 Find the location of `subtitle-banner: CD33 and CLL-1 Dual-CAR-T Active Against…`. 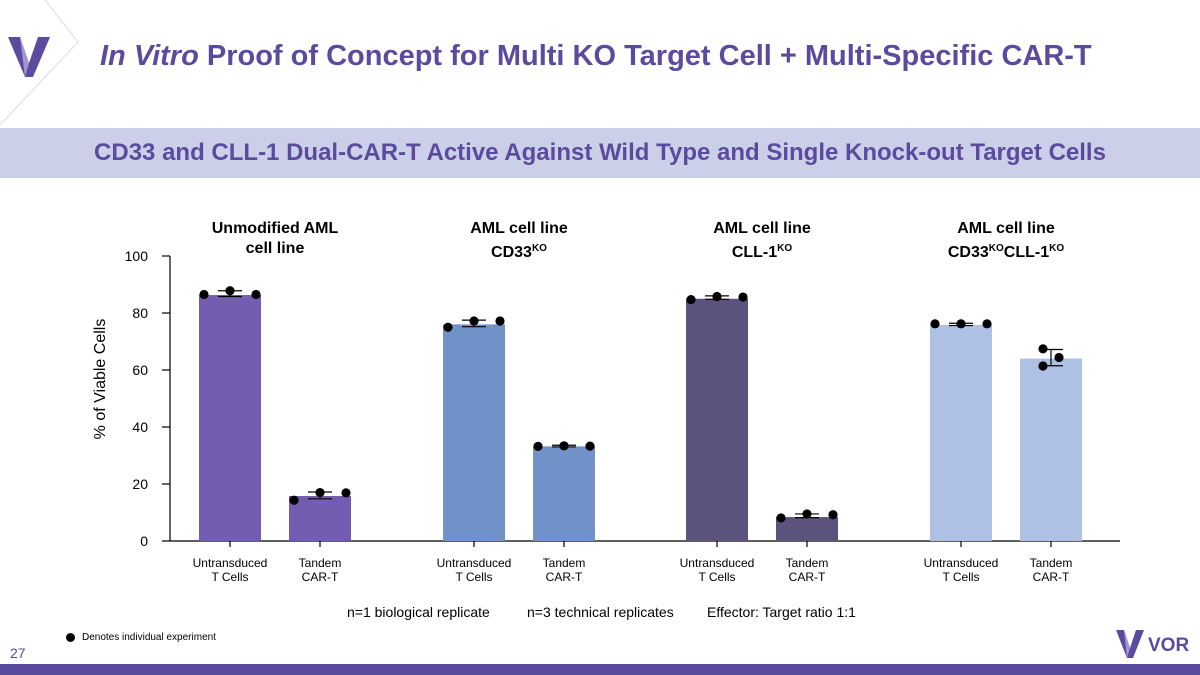

subtitle-banner: CD33 and CLL-1 Dual-CAR-T Active Against… is located at coordinates (600, 153).